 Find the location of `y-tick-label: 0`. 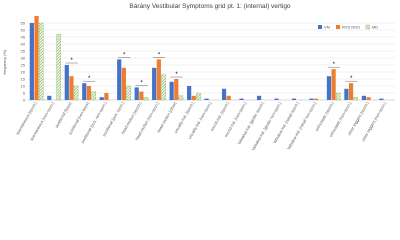

y-tick-label: 0 is located at coordinates (24, 99).